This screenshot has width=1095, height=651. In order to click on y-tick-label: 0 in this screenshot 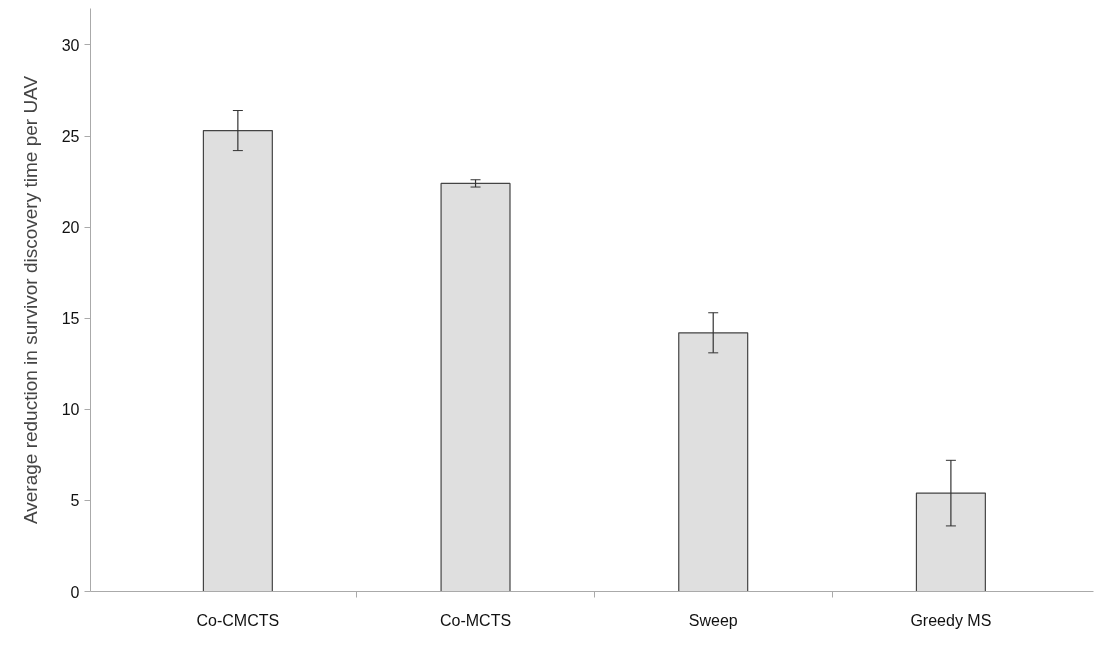, I will do `click(75, 592)`.